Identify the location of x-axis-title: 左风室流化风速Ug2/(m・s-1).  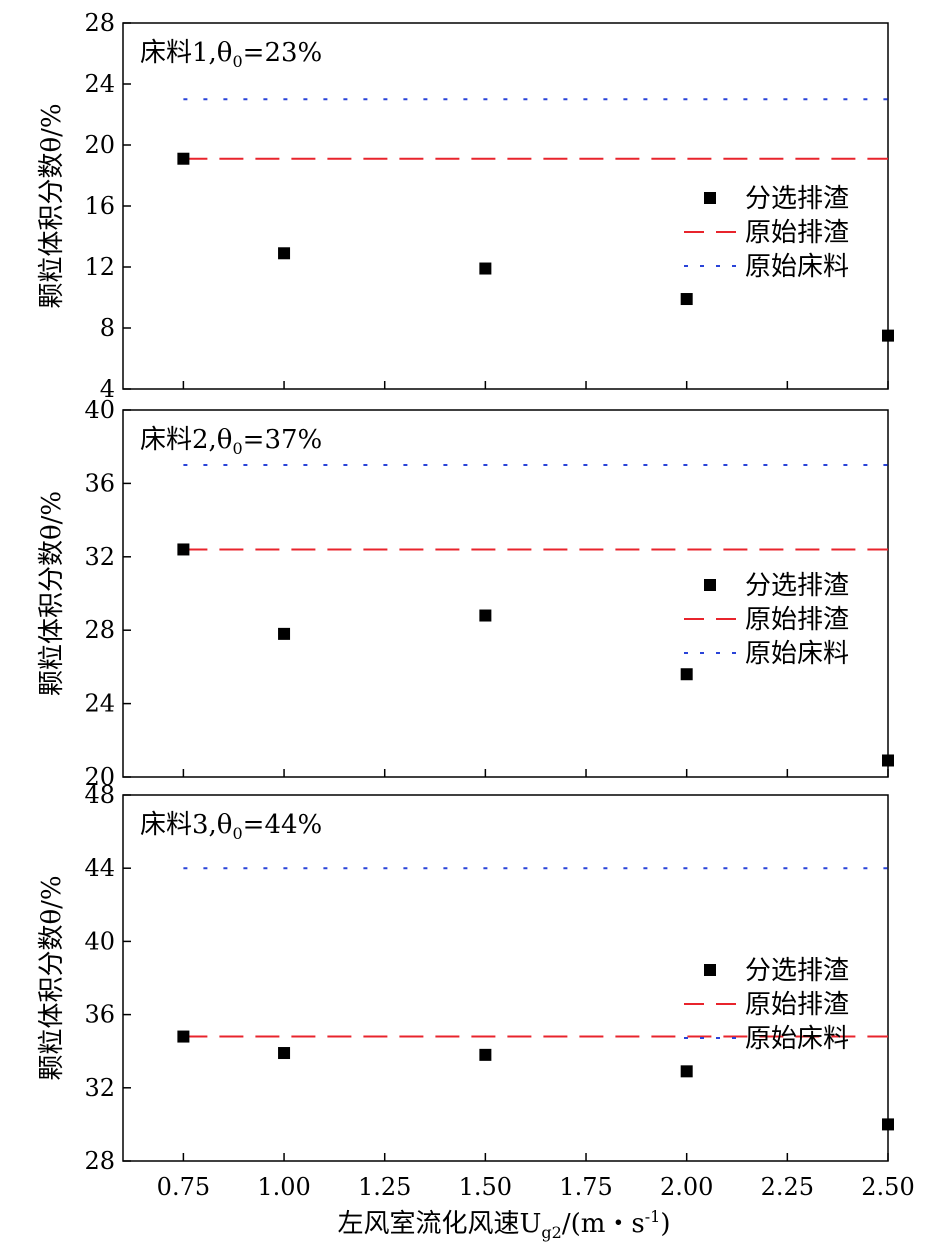
(504, 1224).